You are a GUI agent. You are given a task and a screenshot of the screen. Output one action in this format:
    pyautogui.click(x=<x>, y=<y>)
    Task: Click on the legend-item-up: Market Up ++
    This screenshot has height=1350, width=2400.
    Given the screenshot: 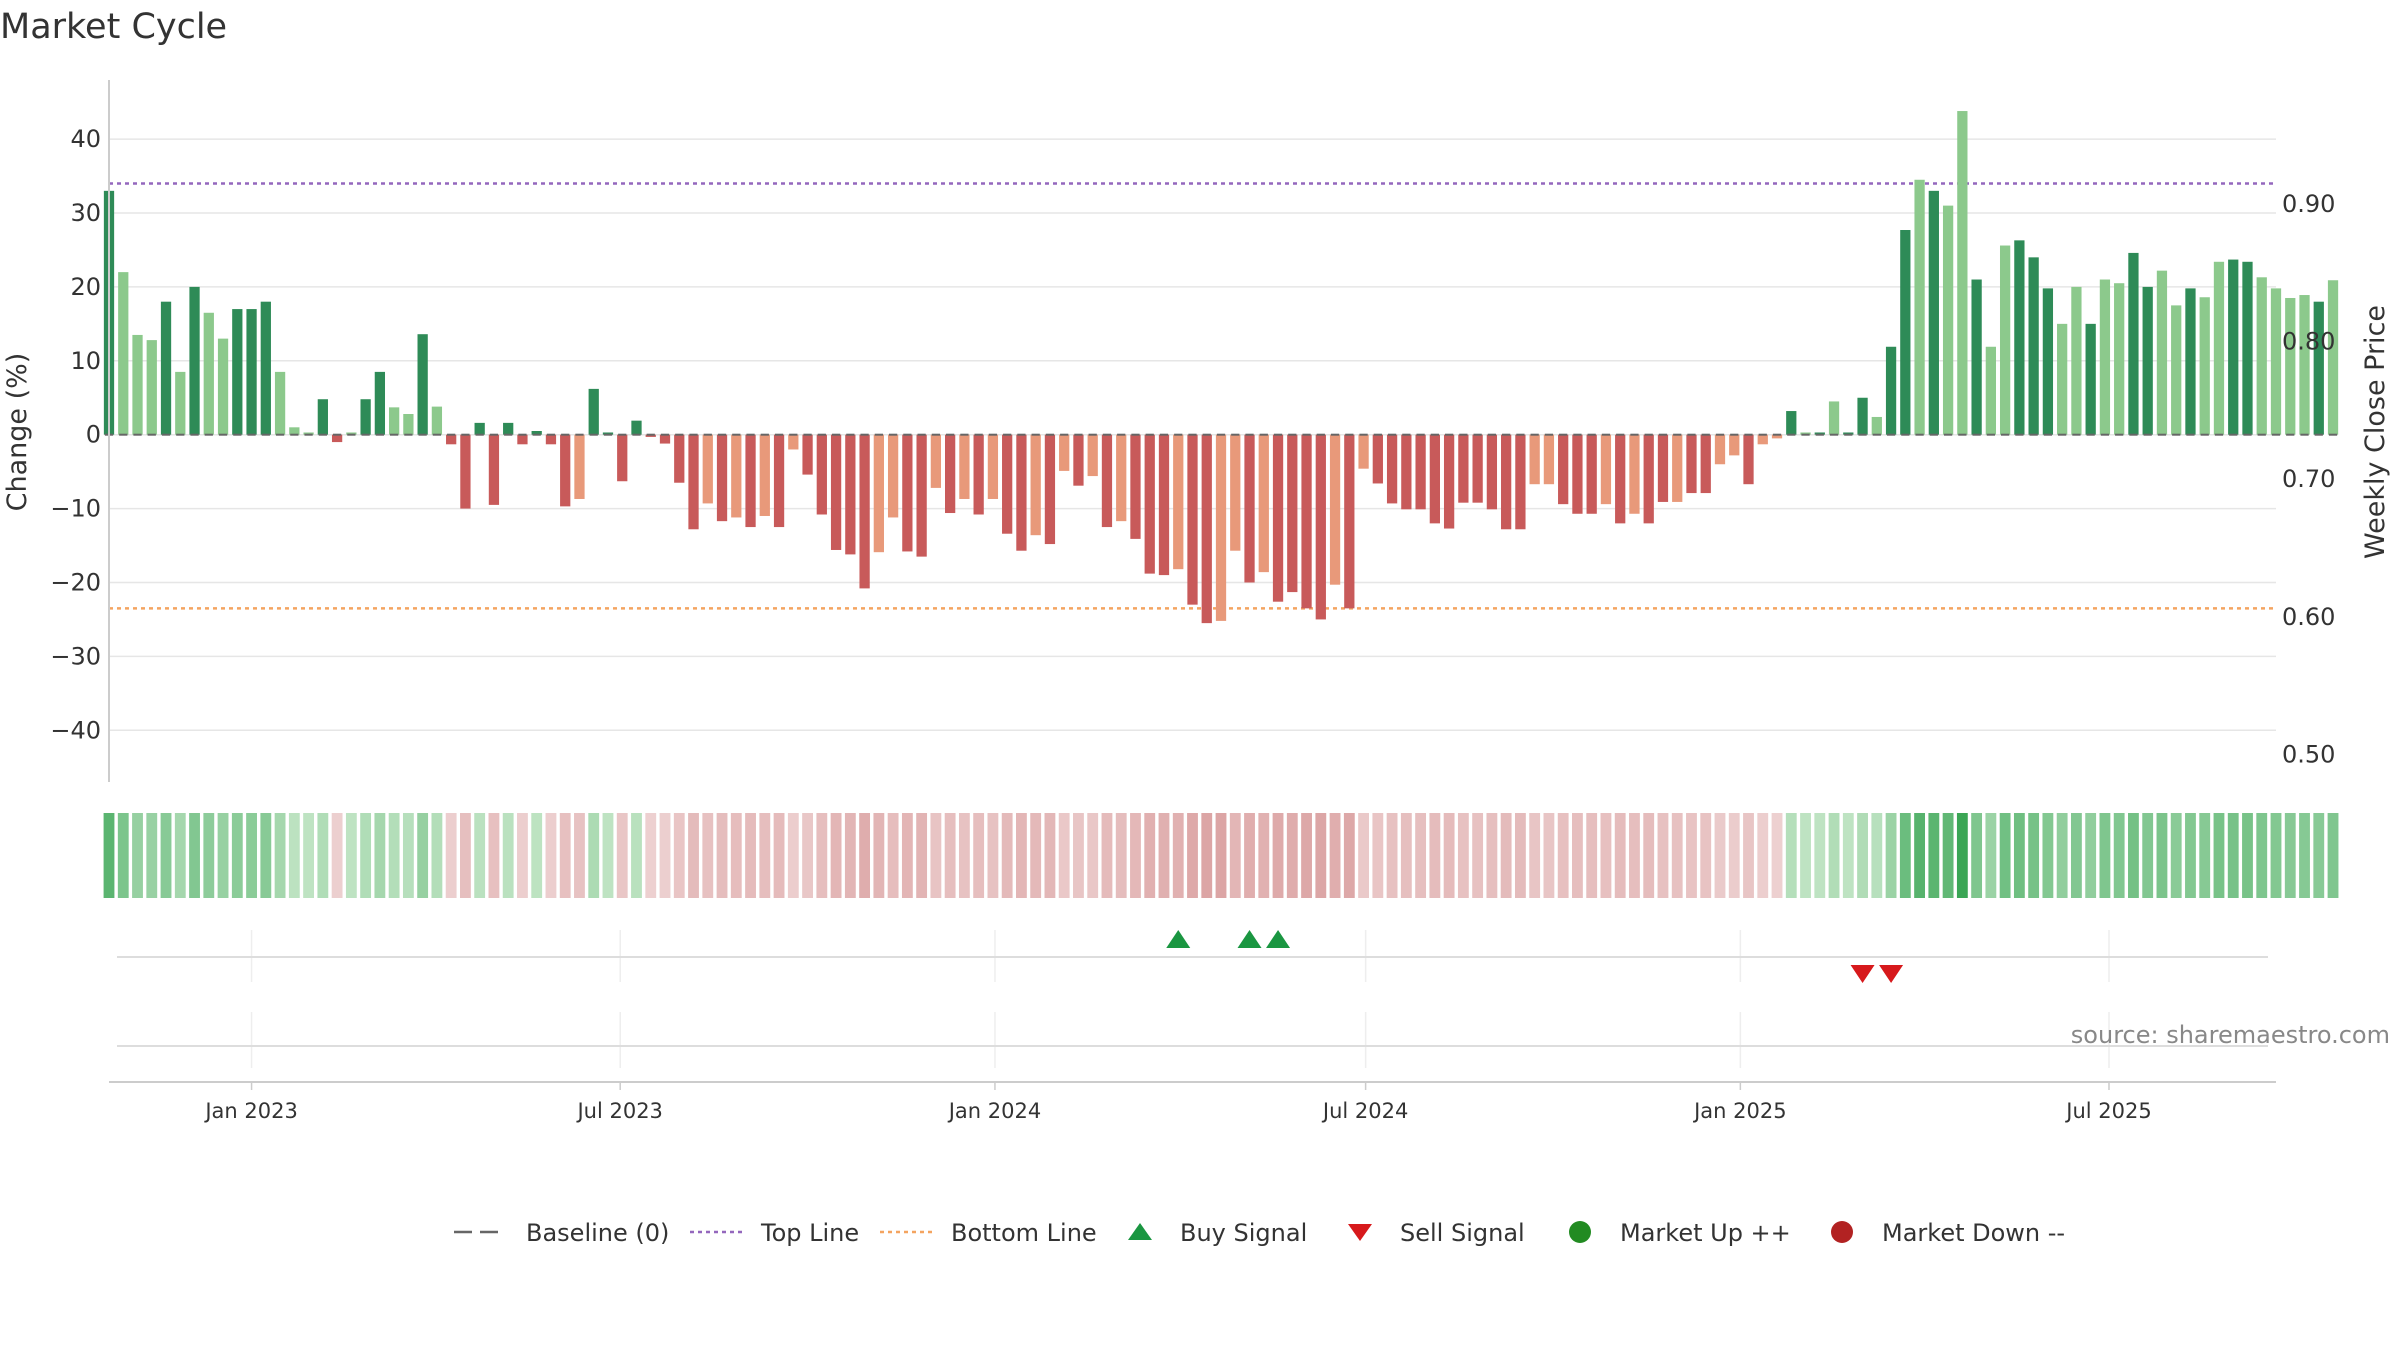 What is the action you would take?
    pyautogui.click(x=1680, y=1233)
    